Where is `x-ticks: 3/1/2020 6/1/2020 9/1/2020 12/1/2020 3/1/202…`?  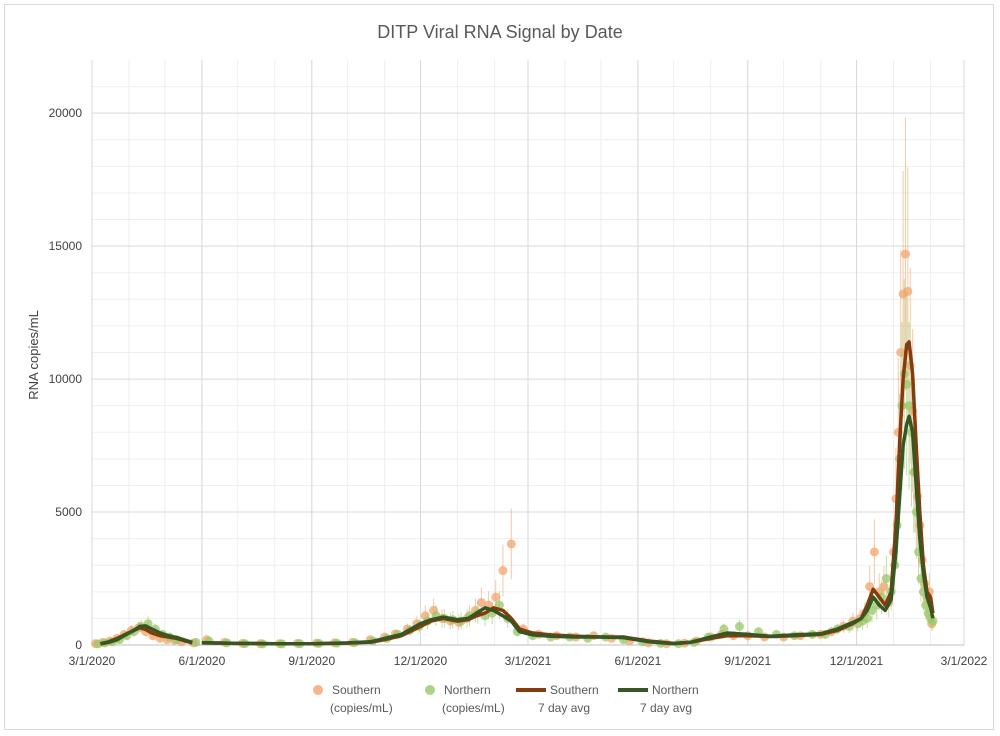 x-ticks: 3/1/2020 6/1/2020 9/1/2020 12/1/2020 3/1/202… is located at coordinates (528, 661).